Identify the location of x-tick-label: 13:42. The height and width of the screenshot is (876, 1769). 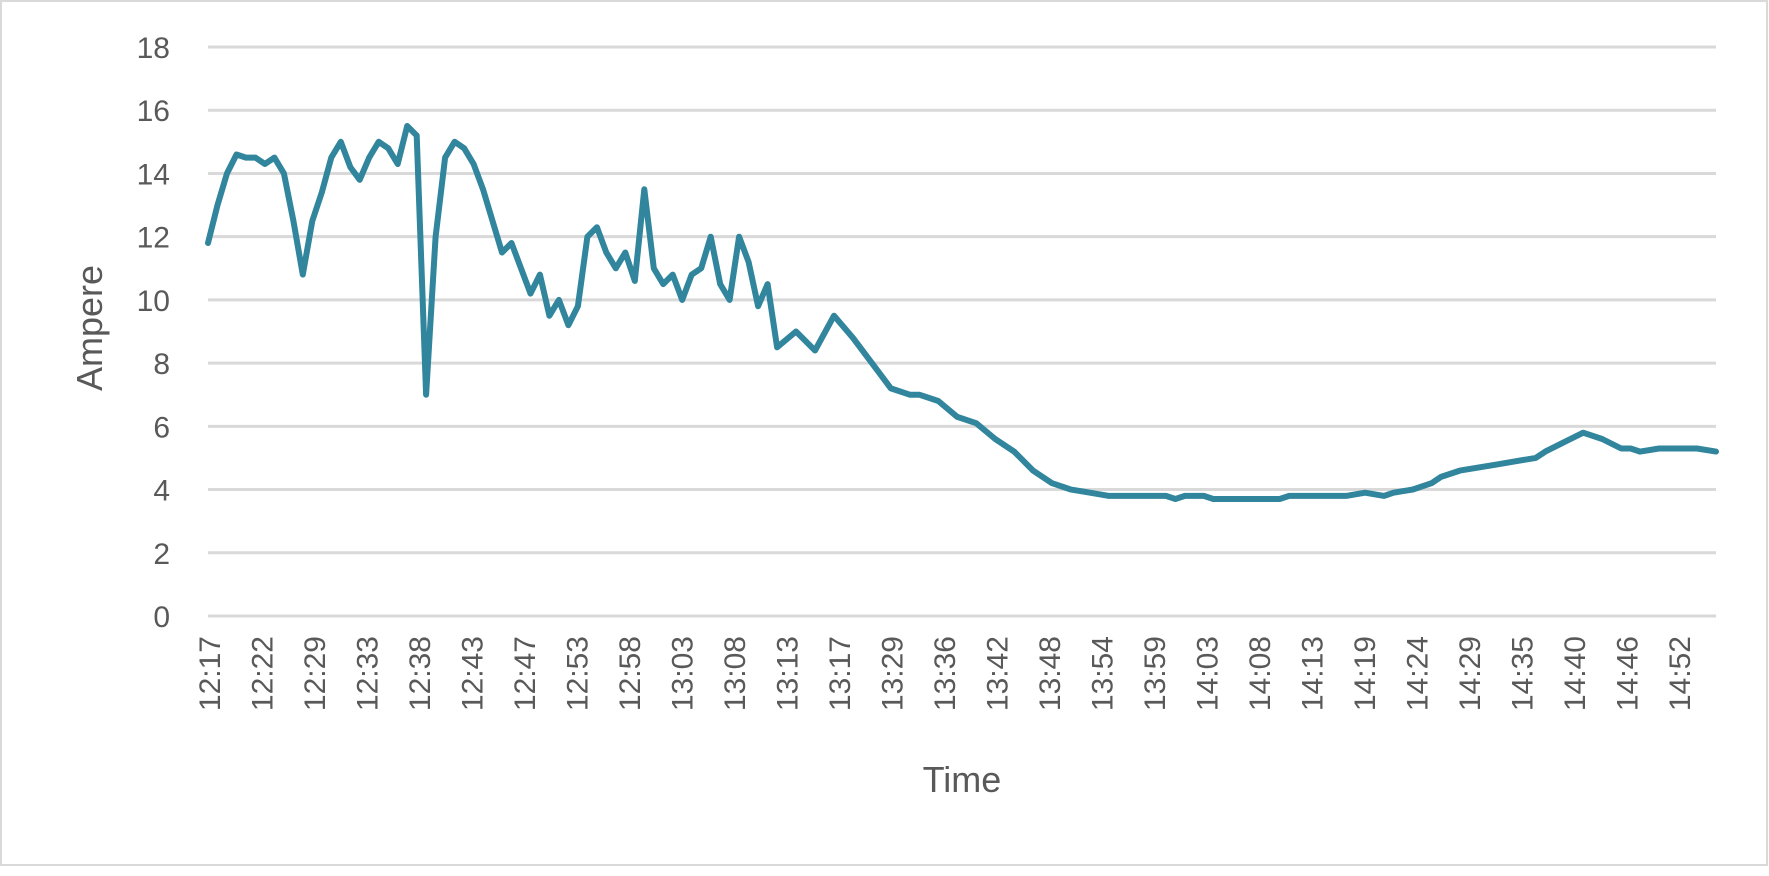
(998, 673).